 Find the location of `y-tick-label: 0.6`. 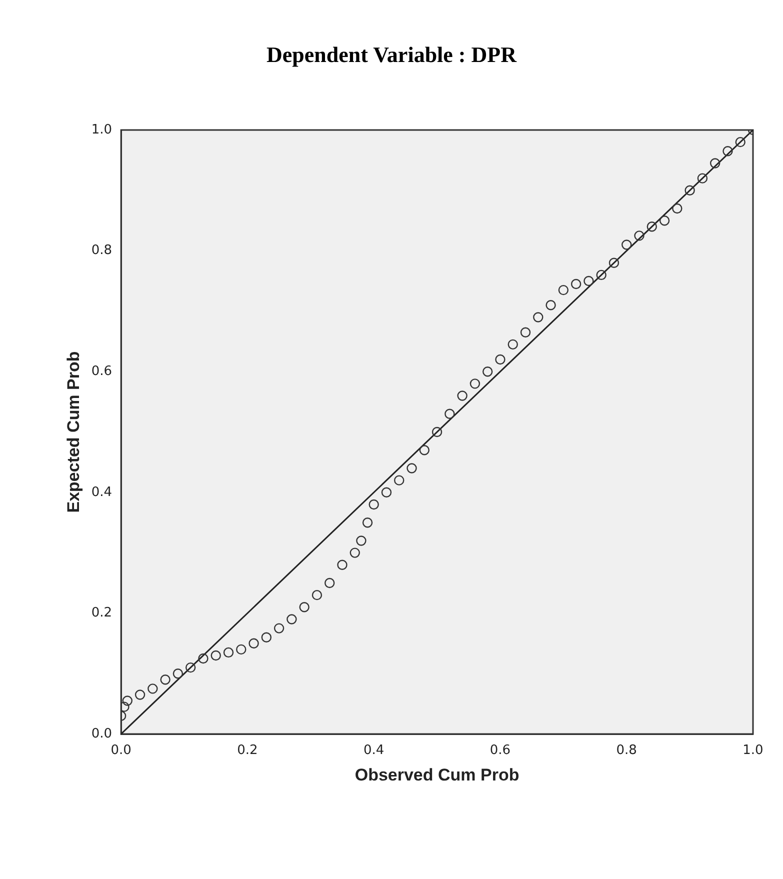

y-tick-label: 0.6 is located at coordinates (101, 371).